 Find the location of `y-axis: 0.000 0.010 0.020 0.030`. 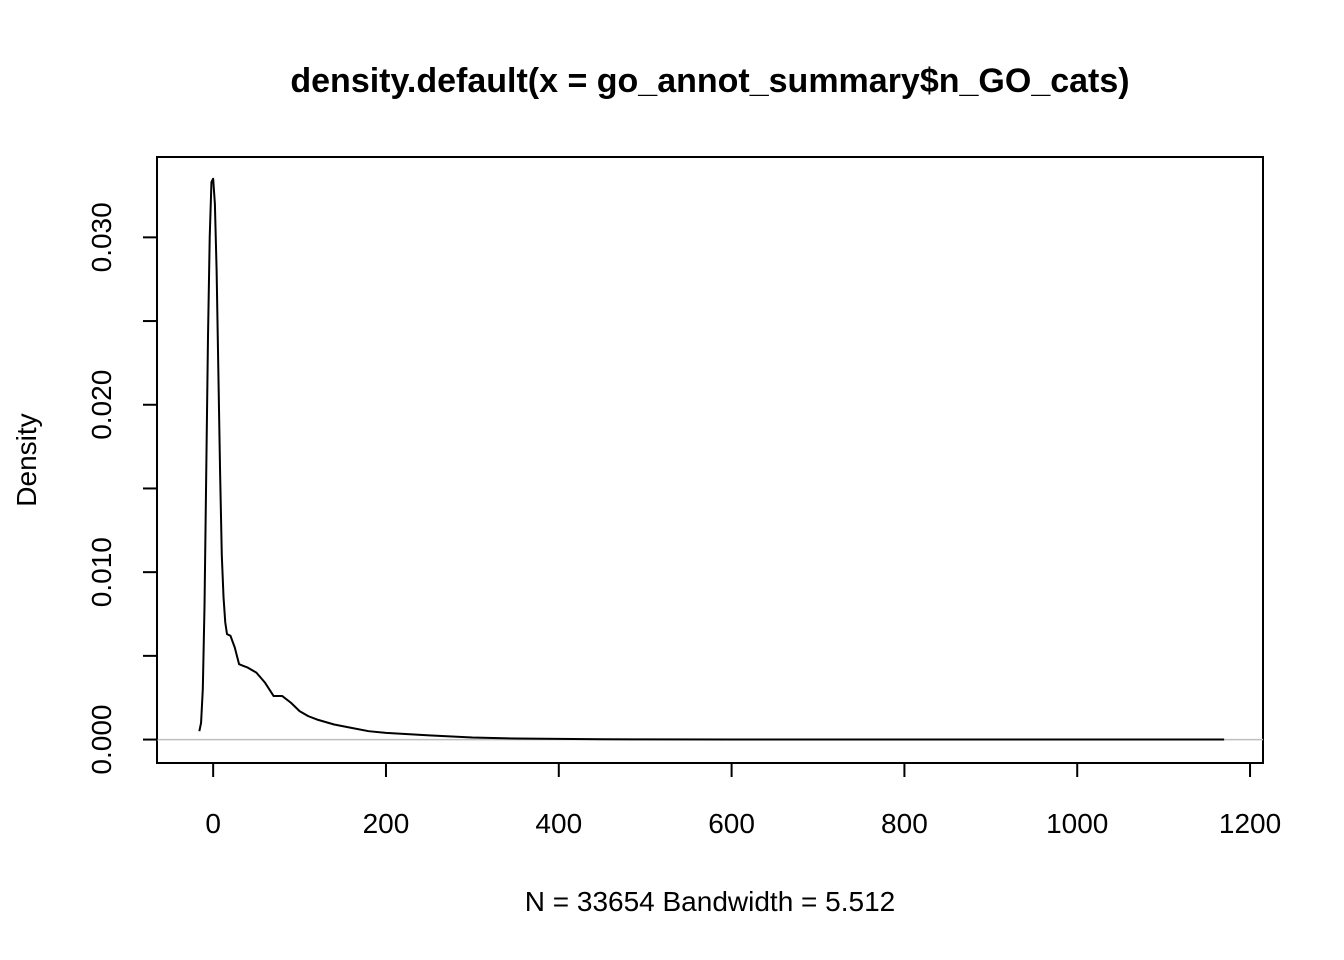

y-axis: 0.000 0.010 0.020 0.030 is located at coordinates (122, 488).